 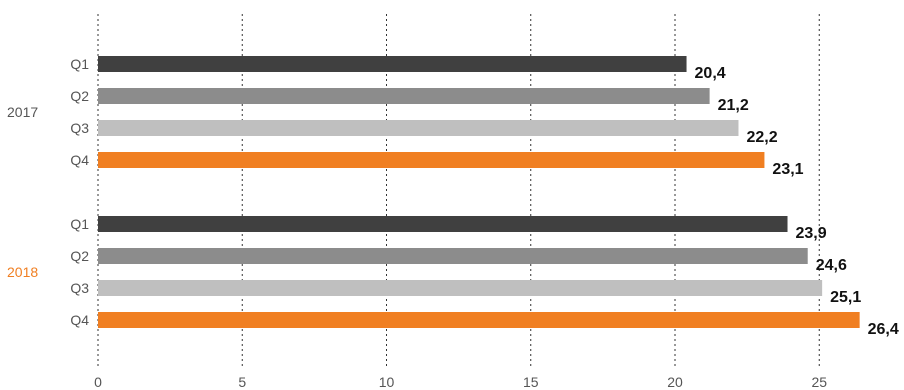 What do you see at coordinates (404, 96) in the screenshot?
I see `bar-2017-q2` at bounding box center [404, 96].